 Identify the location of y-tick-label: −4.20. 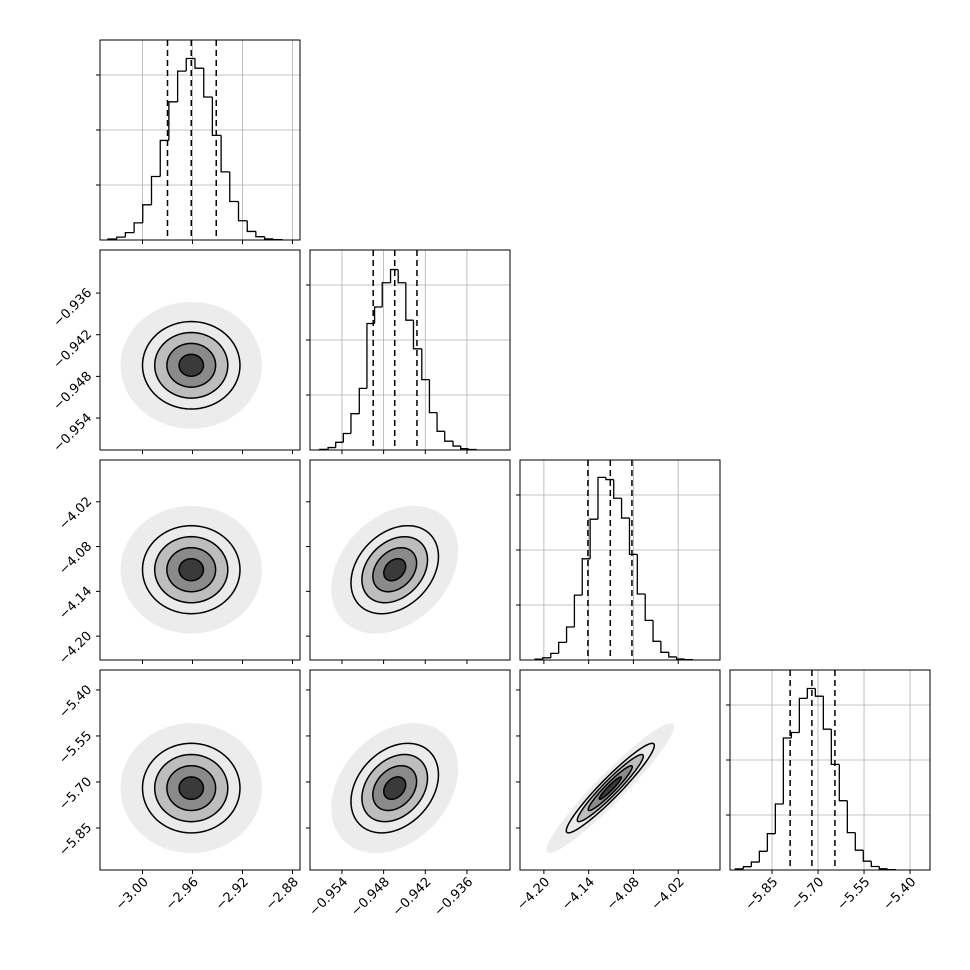
(75, 648).